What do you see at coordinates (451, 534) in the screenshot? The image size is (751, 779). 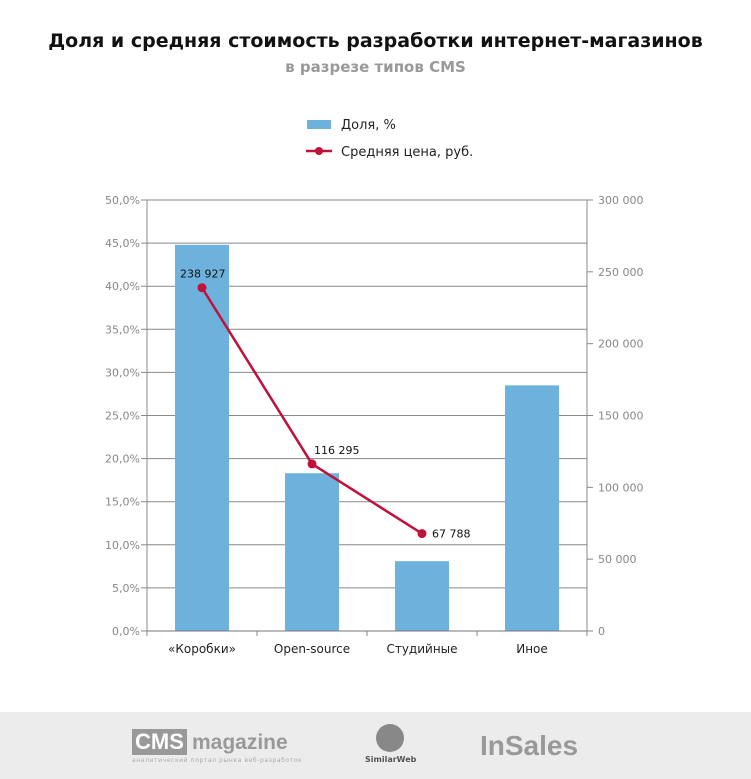 I see `data-label: 67 788` at bounding box center [451, 534].